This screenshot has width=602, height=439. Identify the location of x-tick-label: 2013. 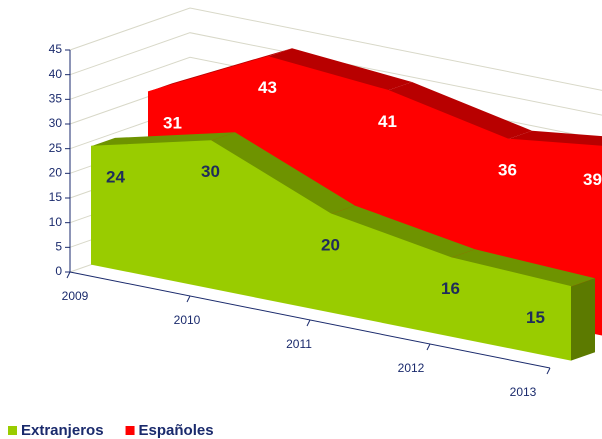
(523, 392).